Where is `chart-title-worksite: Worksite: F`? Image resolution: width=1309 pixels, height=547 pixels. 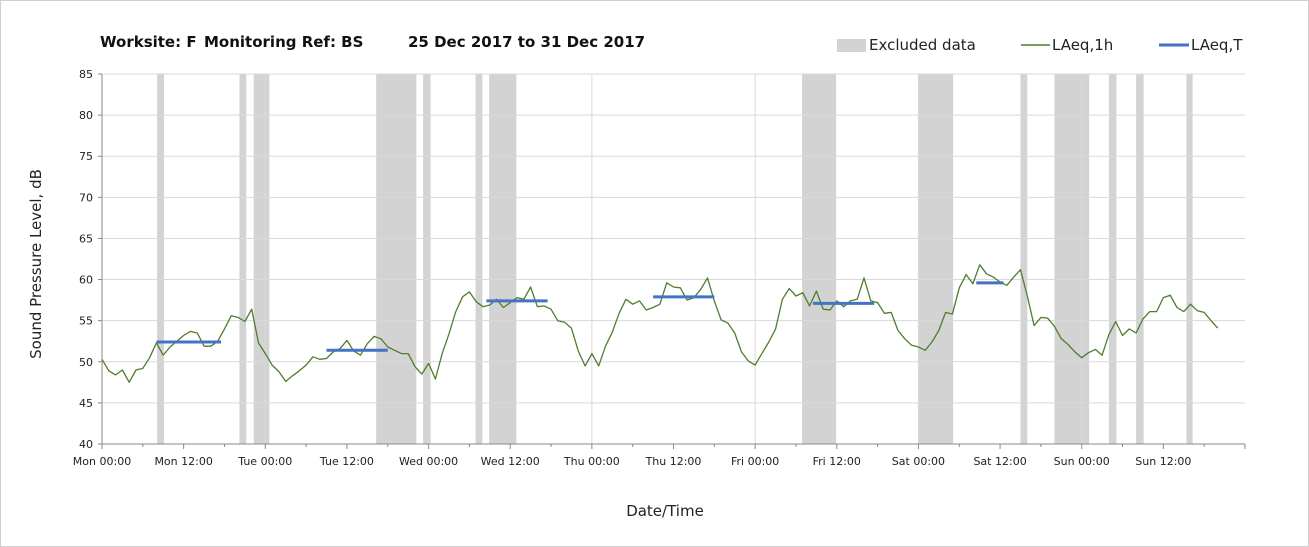
chart-title-worksite: Worksite: F is located at coordinates (148, 42).